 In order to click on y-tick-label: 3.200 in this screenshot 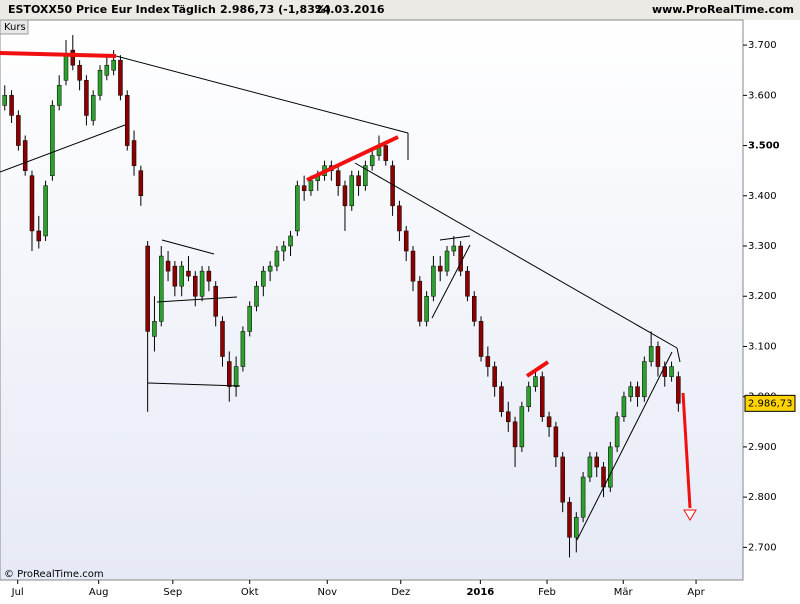, I will do `click(762, 296)`.